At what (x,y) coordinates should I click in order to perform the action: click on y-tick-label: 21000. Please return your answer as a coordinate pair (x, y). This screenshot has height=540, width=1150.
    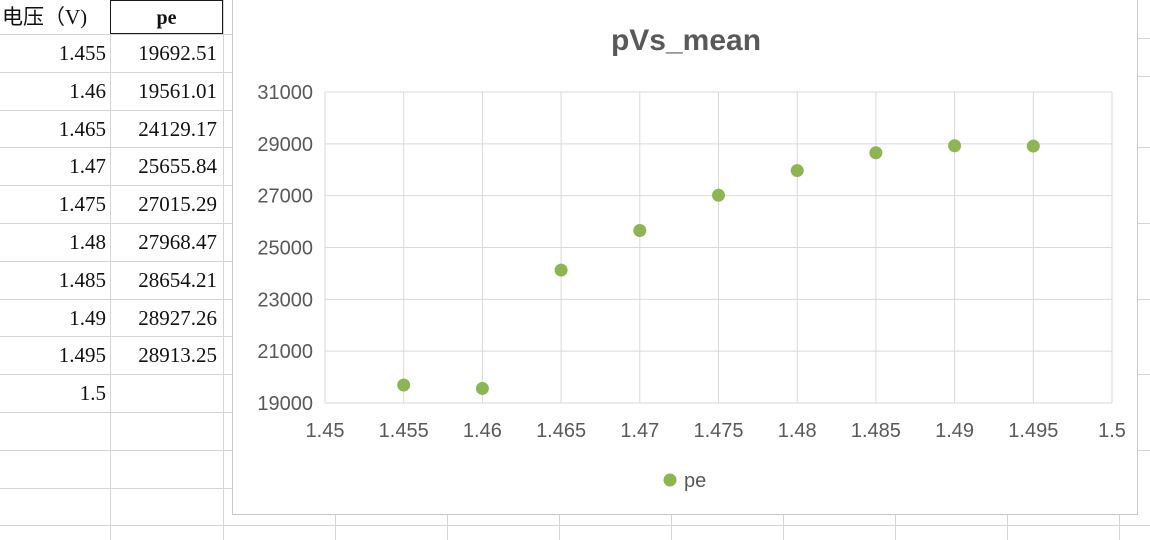
    Looking at the image, I should click on (285, 352).